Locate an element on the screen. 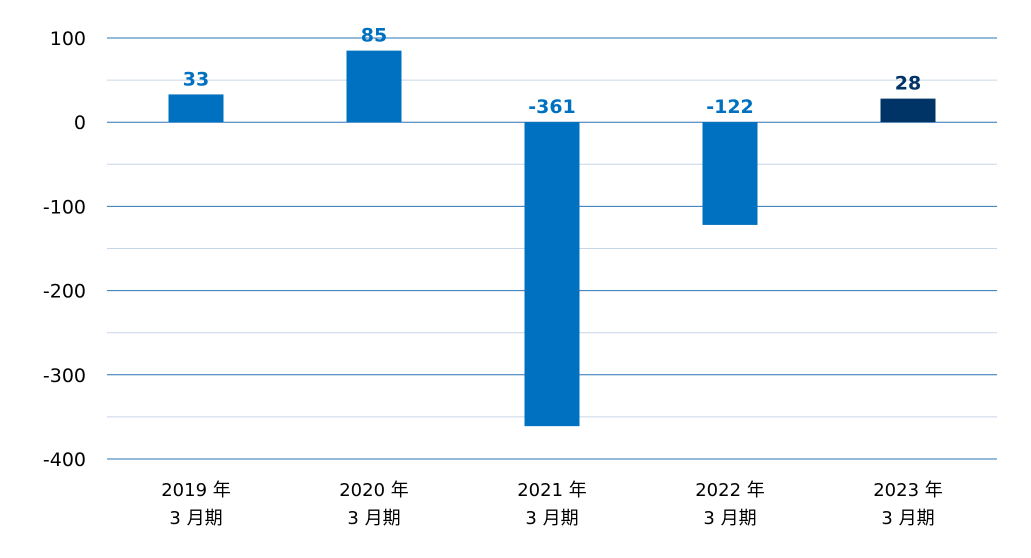 The width and height of the screenshot is (1031, 558). data-label: 28 is located at coordinates (908, 84).